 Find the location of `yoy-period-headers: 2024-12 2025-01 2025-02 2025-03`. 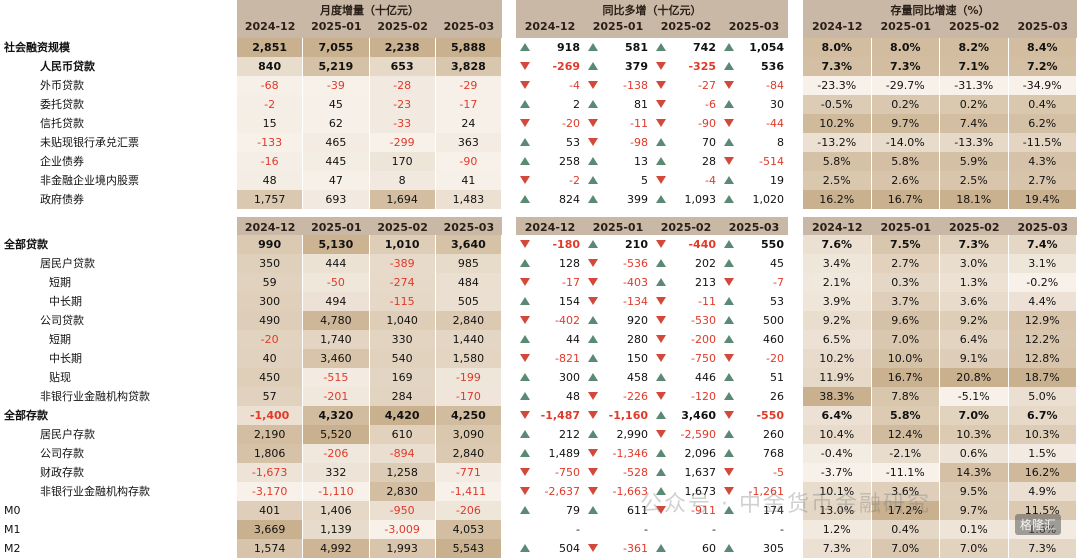

yoy-period-headers: 2024-12 2025-01 2025-02 2025-03 is located at coordinates (652, 26).